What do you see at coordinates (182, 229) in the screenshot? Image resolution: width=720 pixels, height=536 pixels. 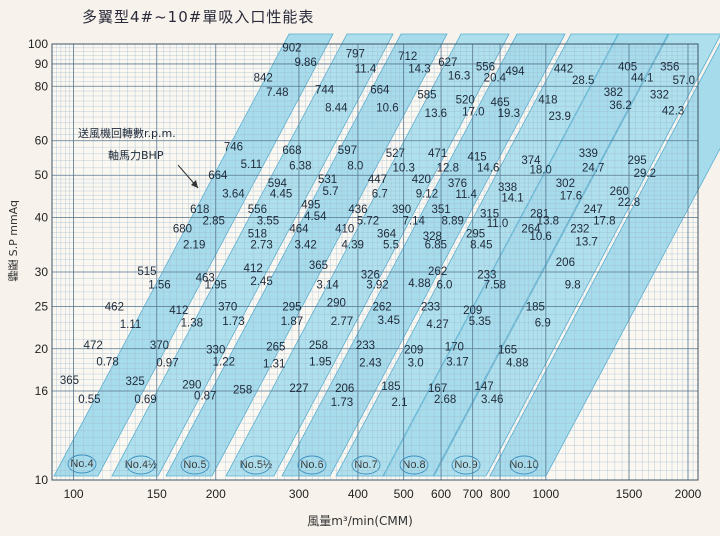 I see `rpm-value: 680` at bounding box center [182, 229].